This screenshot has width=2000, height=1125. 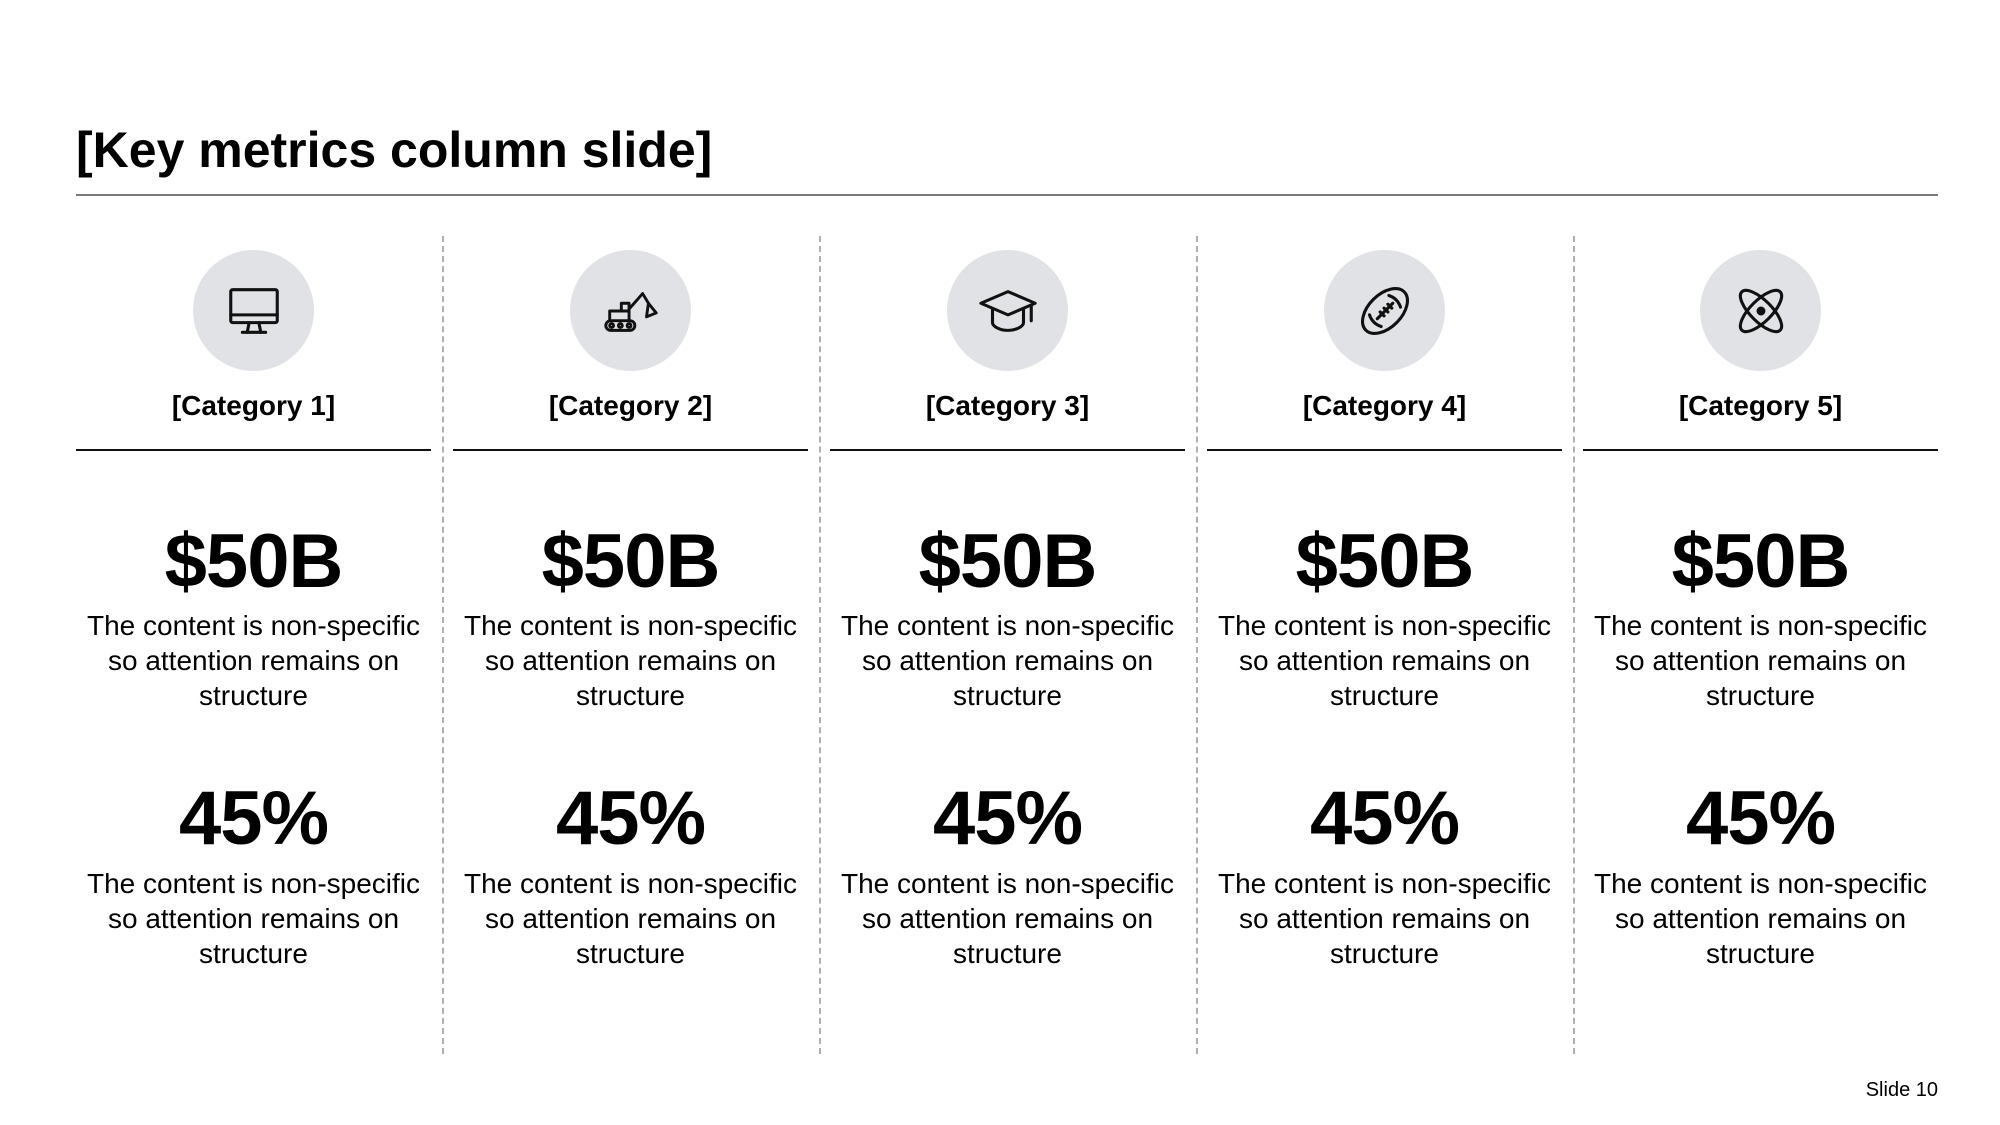 I want to click on category-label: [Category 3], so click(x=1007, y=405).